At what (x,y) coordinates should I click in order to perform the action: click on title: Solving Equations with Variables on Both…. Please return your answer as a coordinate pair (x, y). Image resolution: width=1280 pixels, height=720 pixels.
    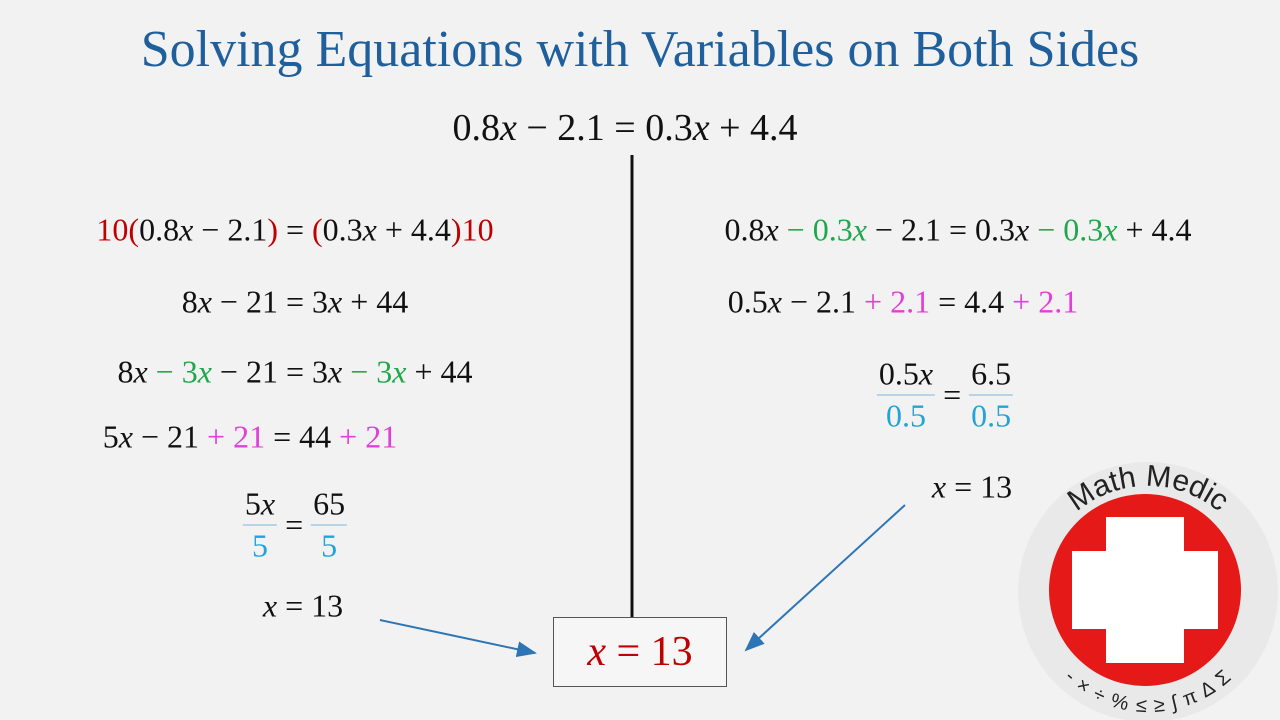
    Looking at the image, I should click on (640, 49).